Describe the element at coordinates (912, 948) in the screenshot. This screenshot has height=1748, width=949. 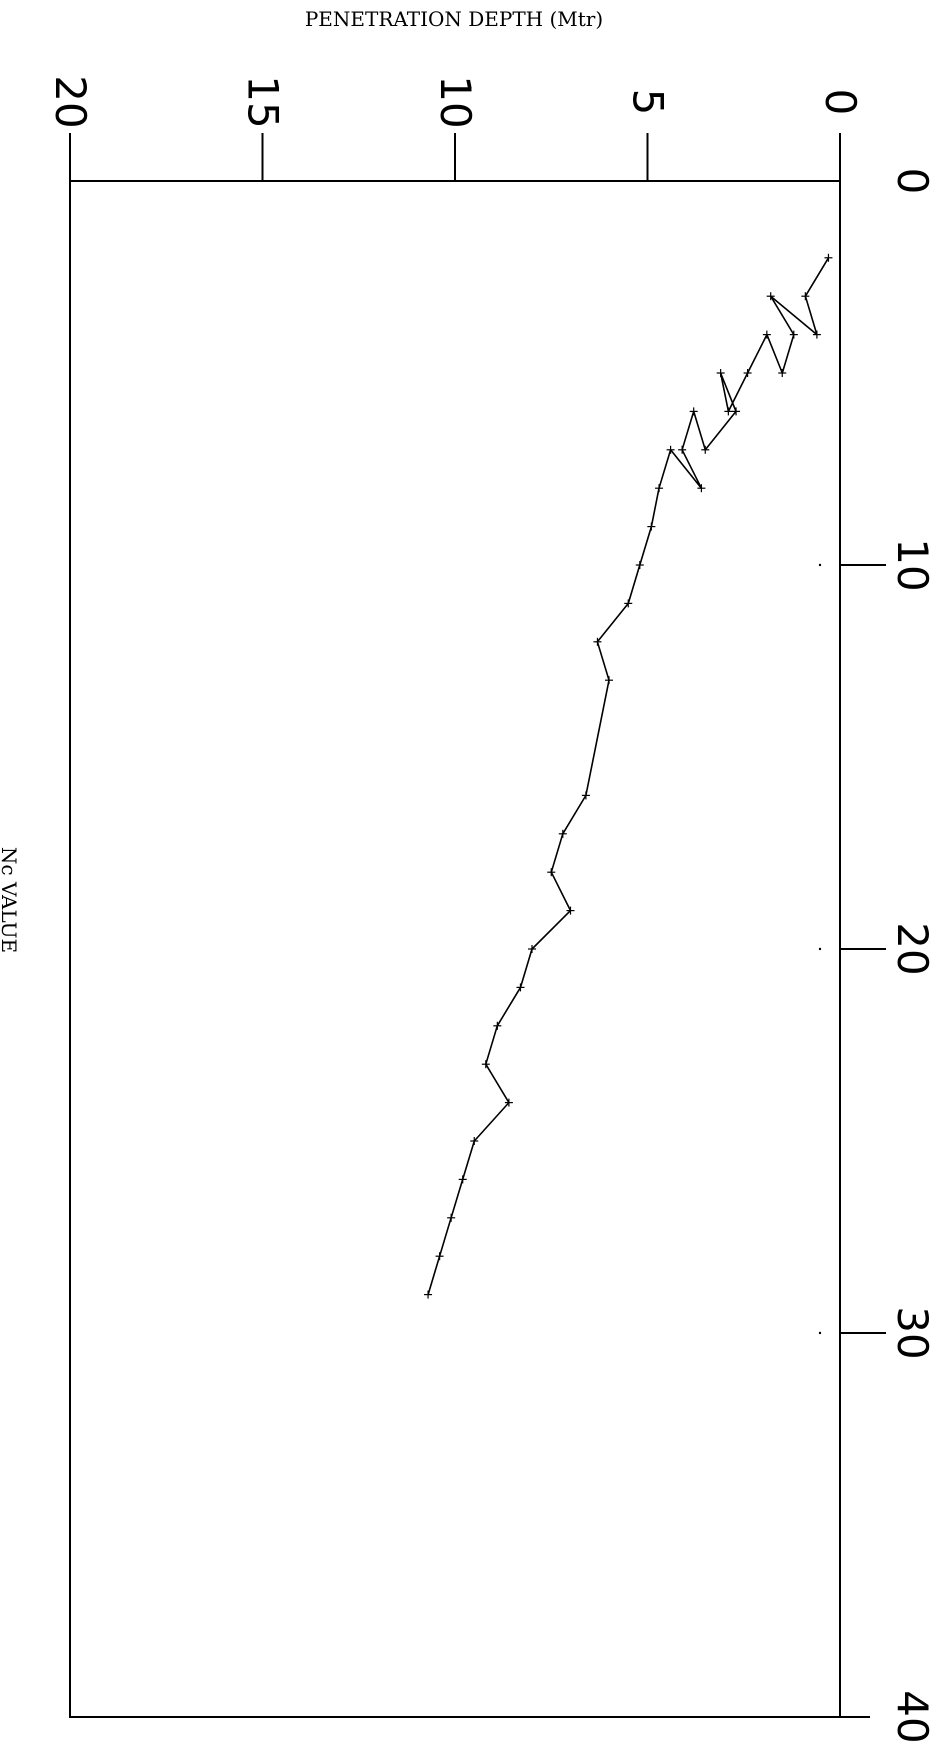
I see `depth-tick-label-20: 20` at that location.